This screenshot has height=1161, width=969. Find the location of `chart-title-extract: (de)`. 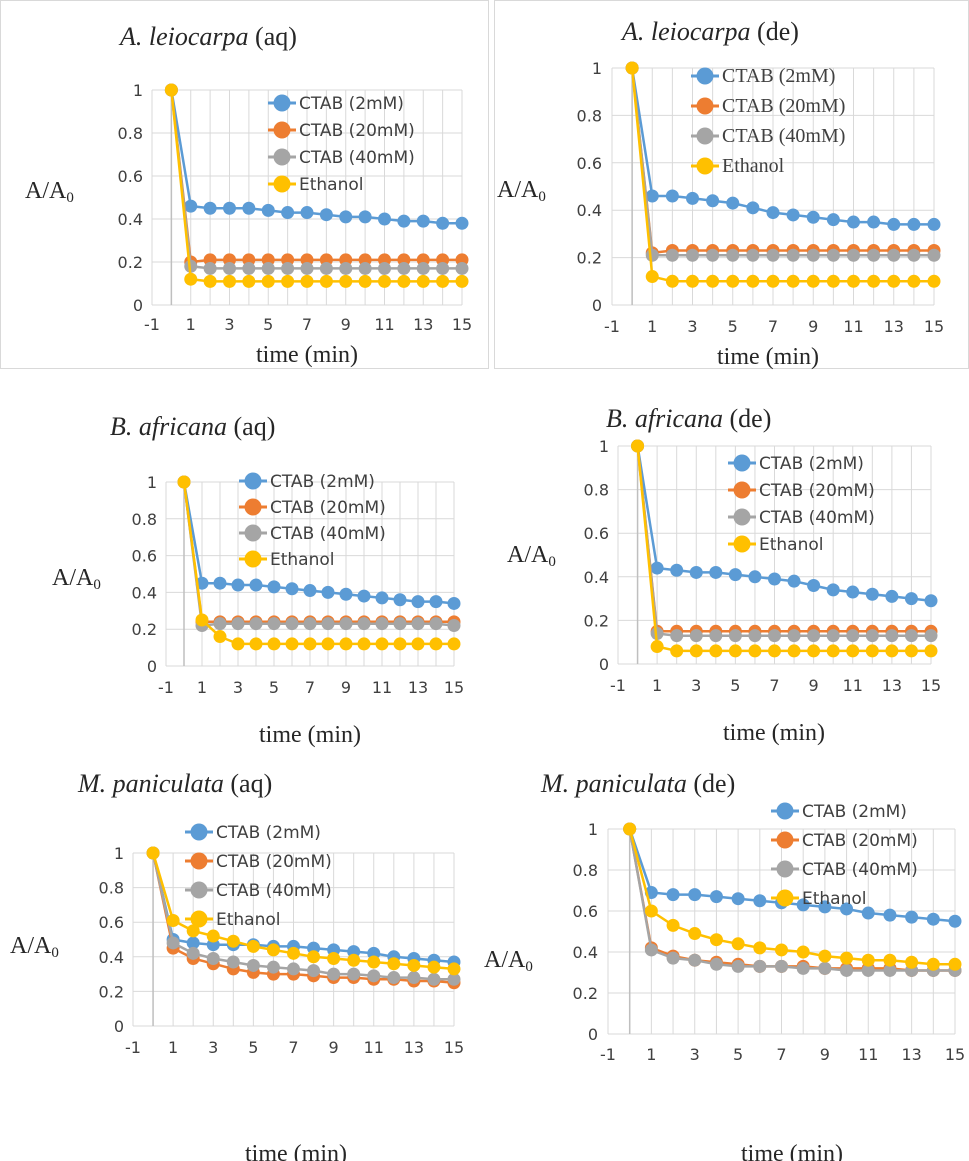

chart-title-extract: (de) is located at coordinates (775, 31).